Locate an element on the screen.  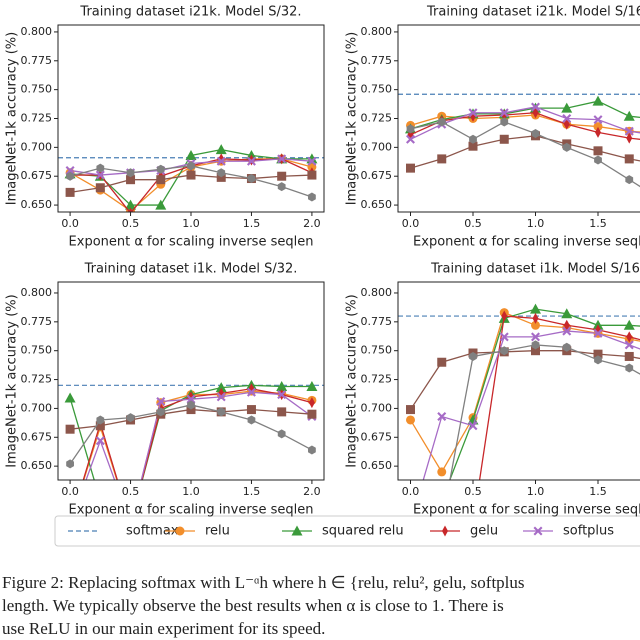
x-tick-label: 1.0 is located at coordinates (191, 491).